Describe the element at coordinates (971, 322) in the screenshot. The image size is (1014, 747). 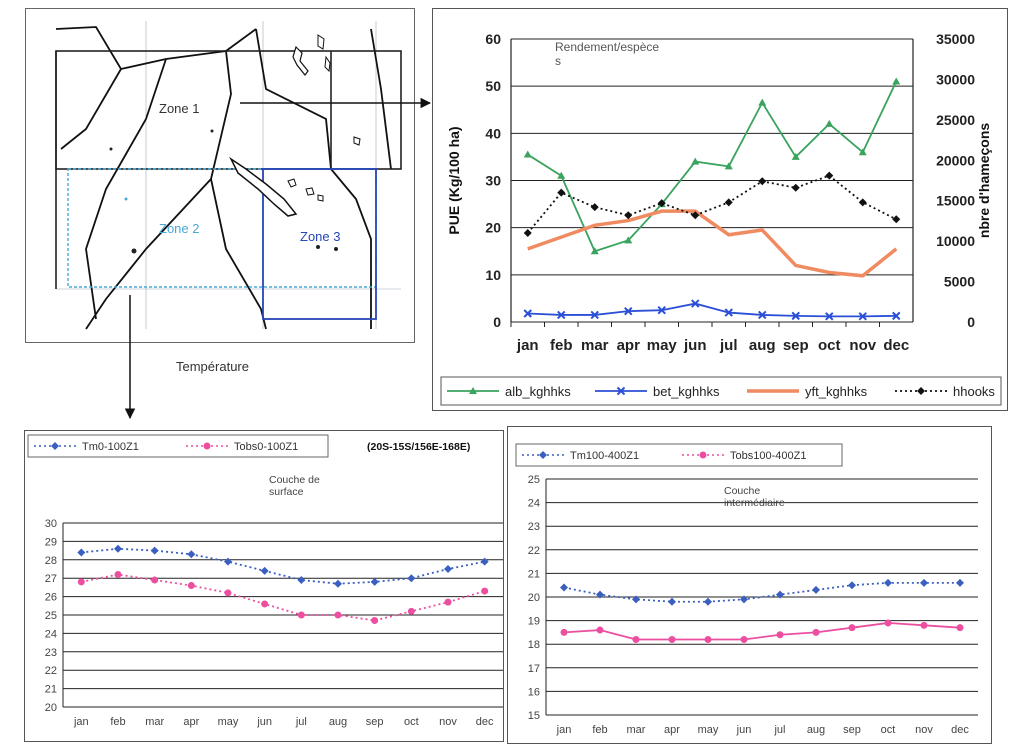
I see `y2-tick-label: 0` at that location.